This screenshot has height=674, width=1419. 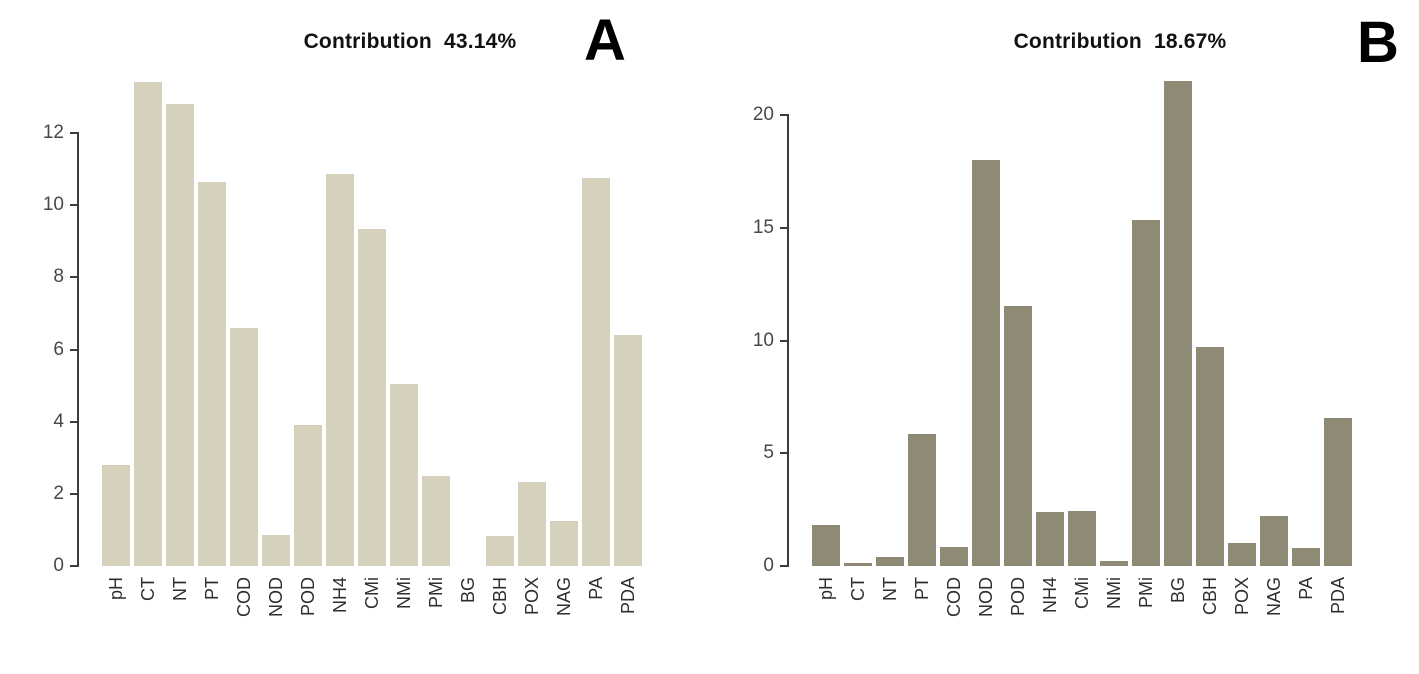 What do you see at coordinates (53, 132) in the screenshot?
I see `y-tick-label: 12` at bounding box center [53, 132].